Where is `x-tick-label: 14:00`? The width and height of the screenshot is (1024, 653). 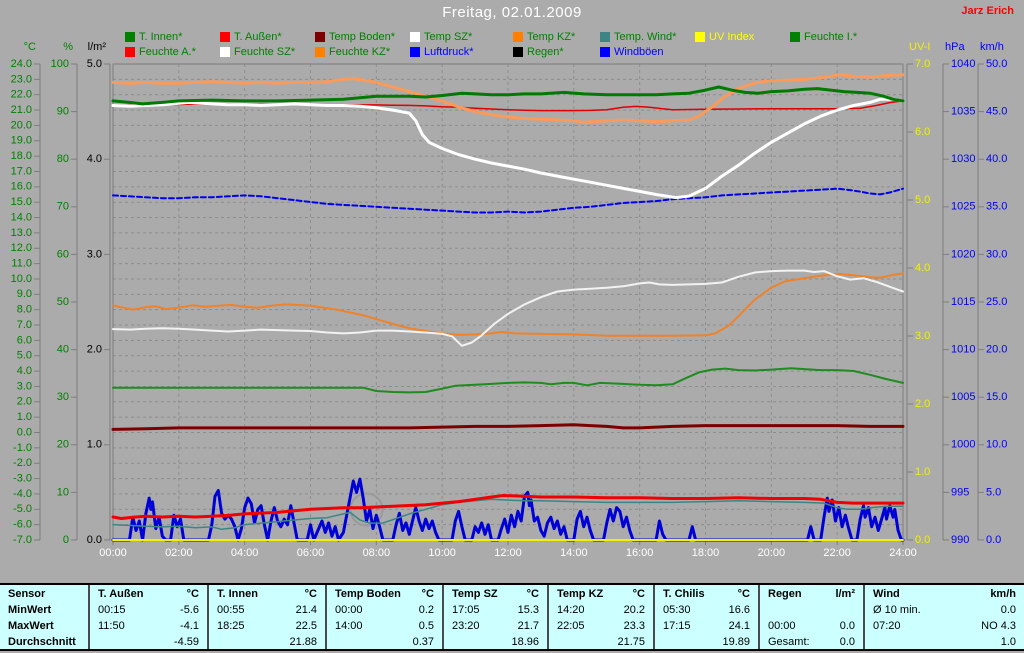
x-tick-label: 14:00 is located at coordinates (574, 553).